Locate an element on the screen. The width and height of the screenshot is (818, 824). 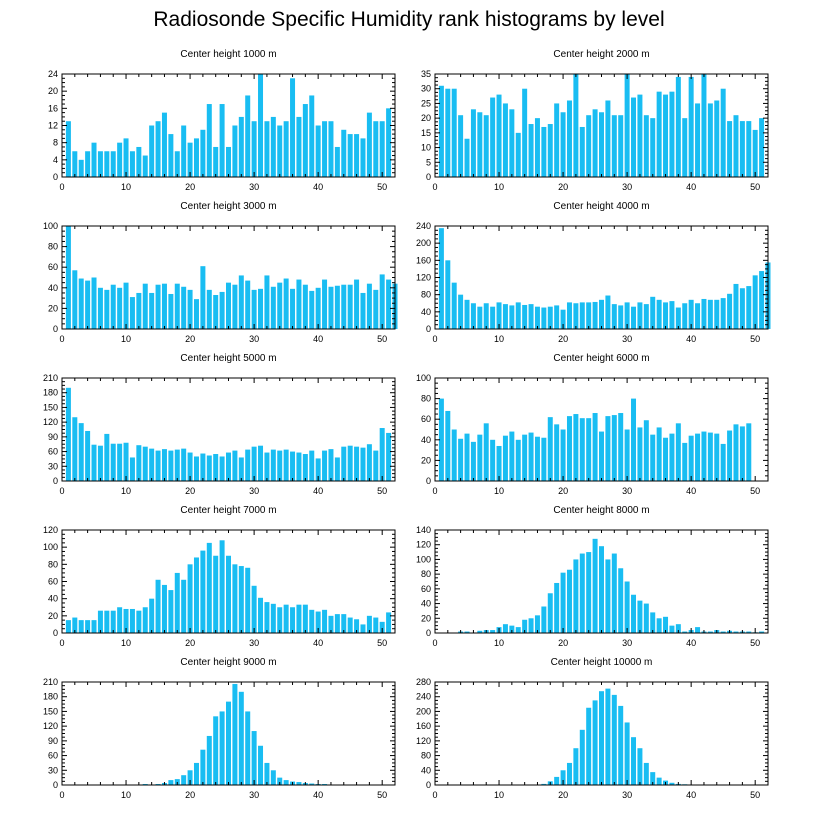
y-tick-label: 60 is located at coordinates (53, 582).